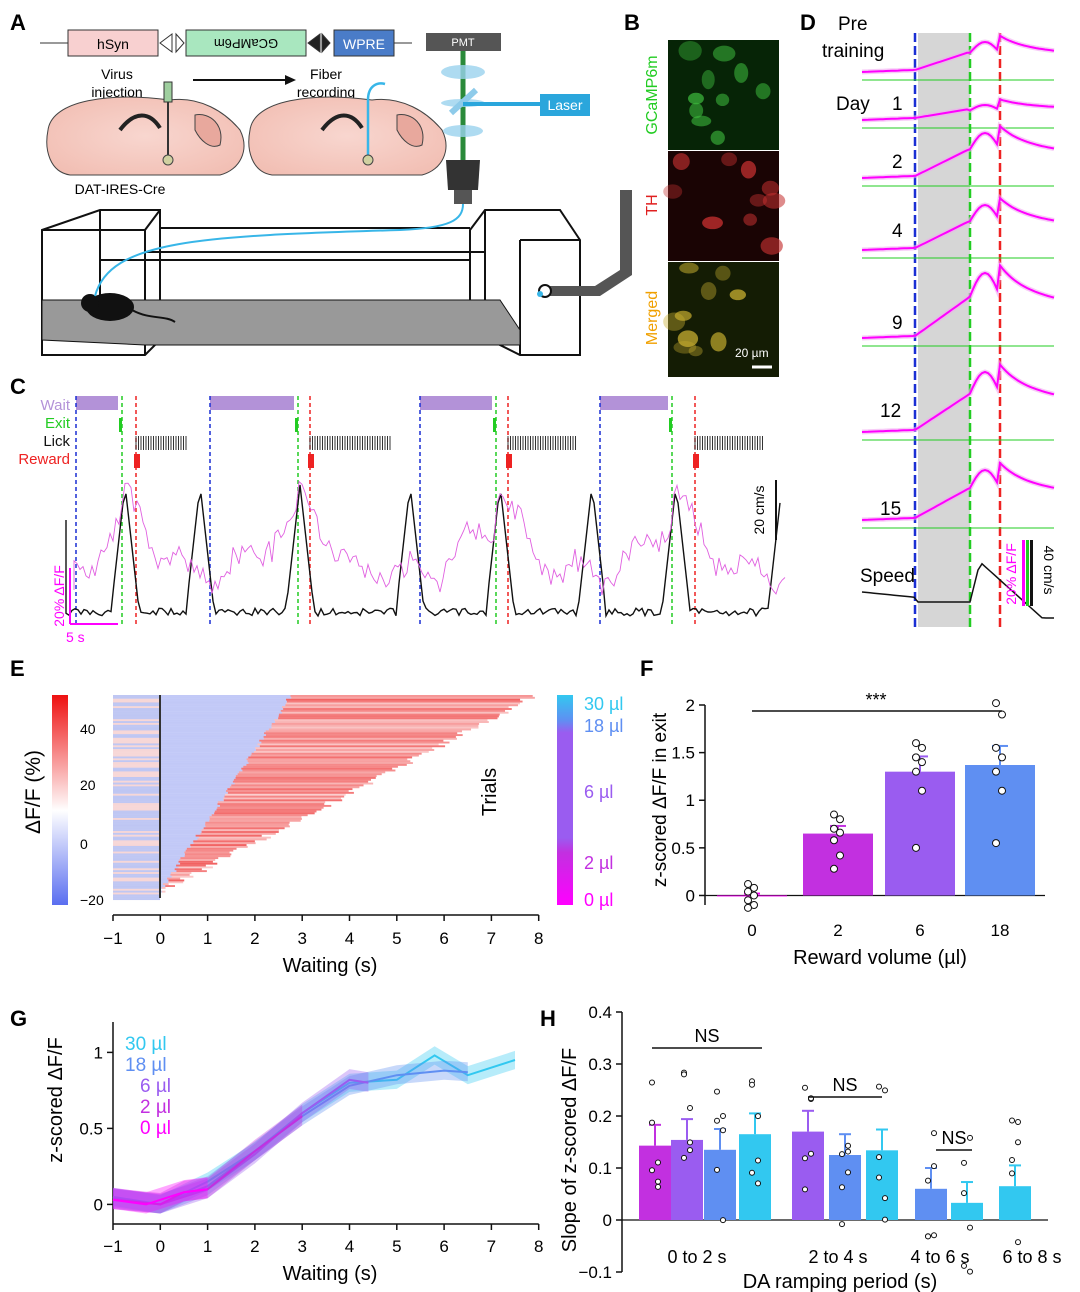 The image size is (1080, 1292). Describe the element at coordinates (646, 668) in the screenshot. I see `panel-f-letter: F` at that location.